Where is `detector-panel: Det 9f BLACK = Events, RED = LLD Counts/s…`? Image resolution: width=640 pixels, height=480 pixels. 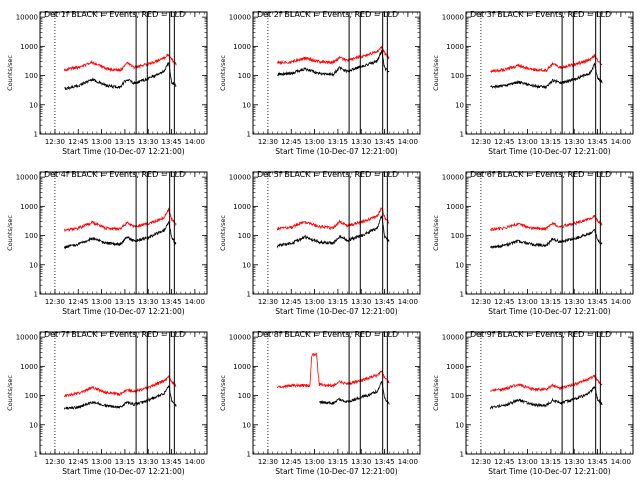 detector-panel: Det 9f BLACK = Events, RED = LLD Counts/s… is located at coordinates (533, 403).